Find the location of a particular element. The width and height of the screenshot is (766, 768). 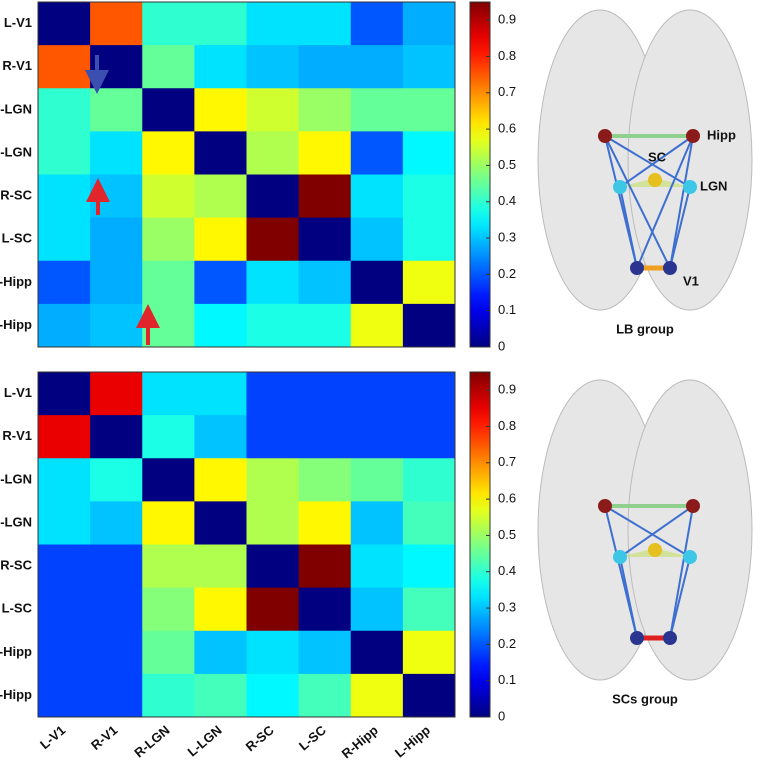

colorbar-tick-label: 0.8 is located at coordinates (507, 55).